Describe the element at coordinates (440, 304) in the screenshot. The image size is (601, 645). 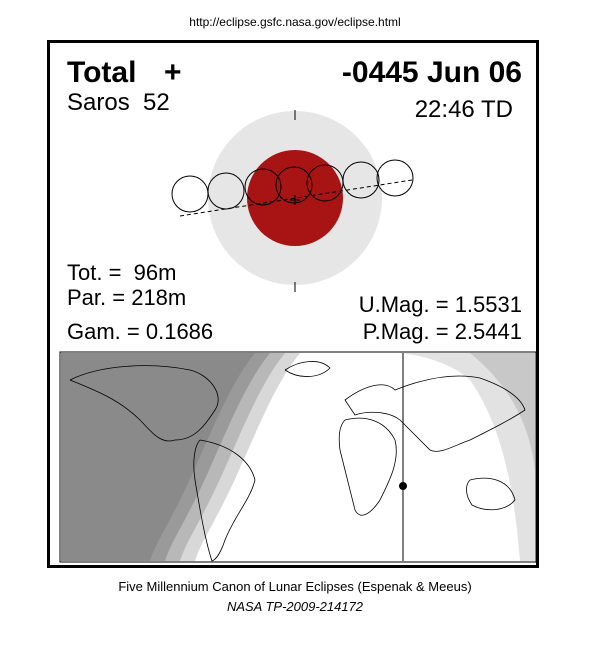
I see `umbral-magnitude: U.Mag. = 1.5531` at that location.